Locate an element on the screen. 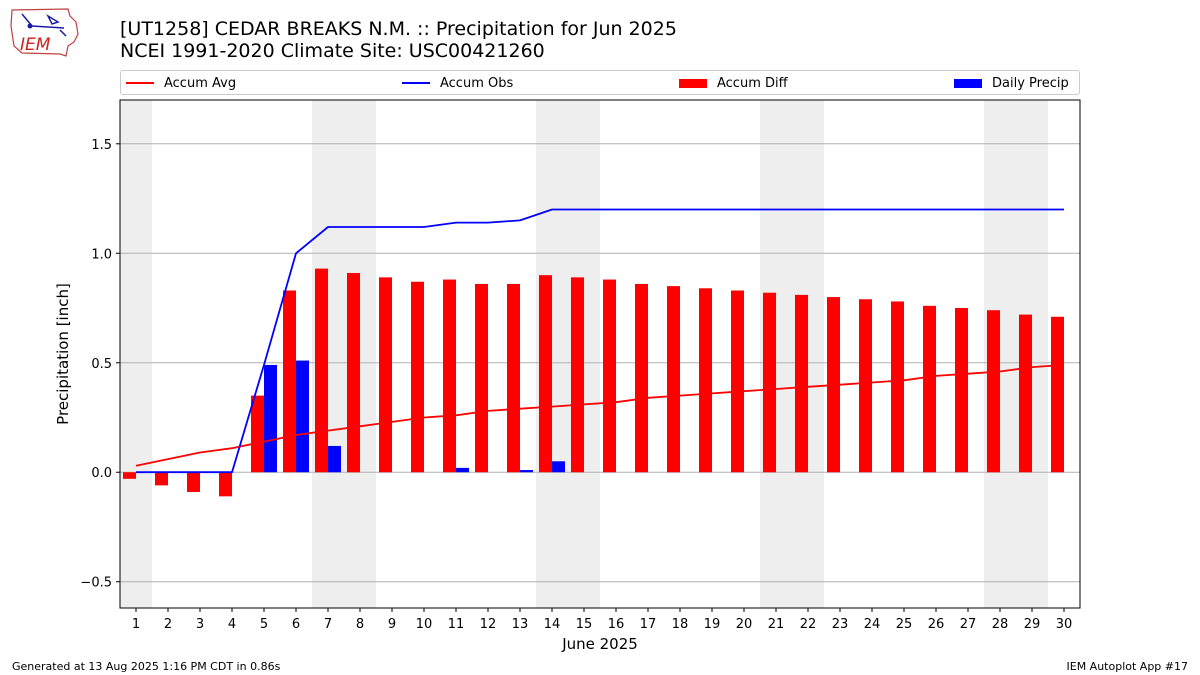 Image resolution: width=1200 pixels, height=675 pixels. x-tick-label: 4 is located at coordinates (232, 624).